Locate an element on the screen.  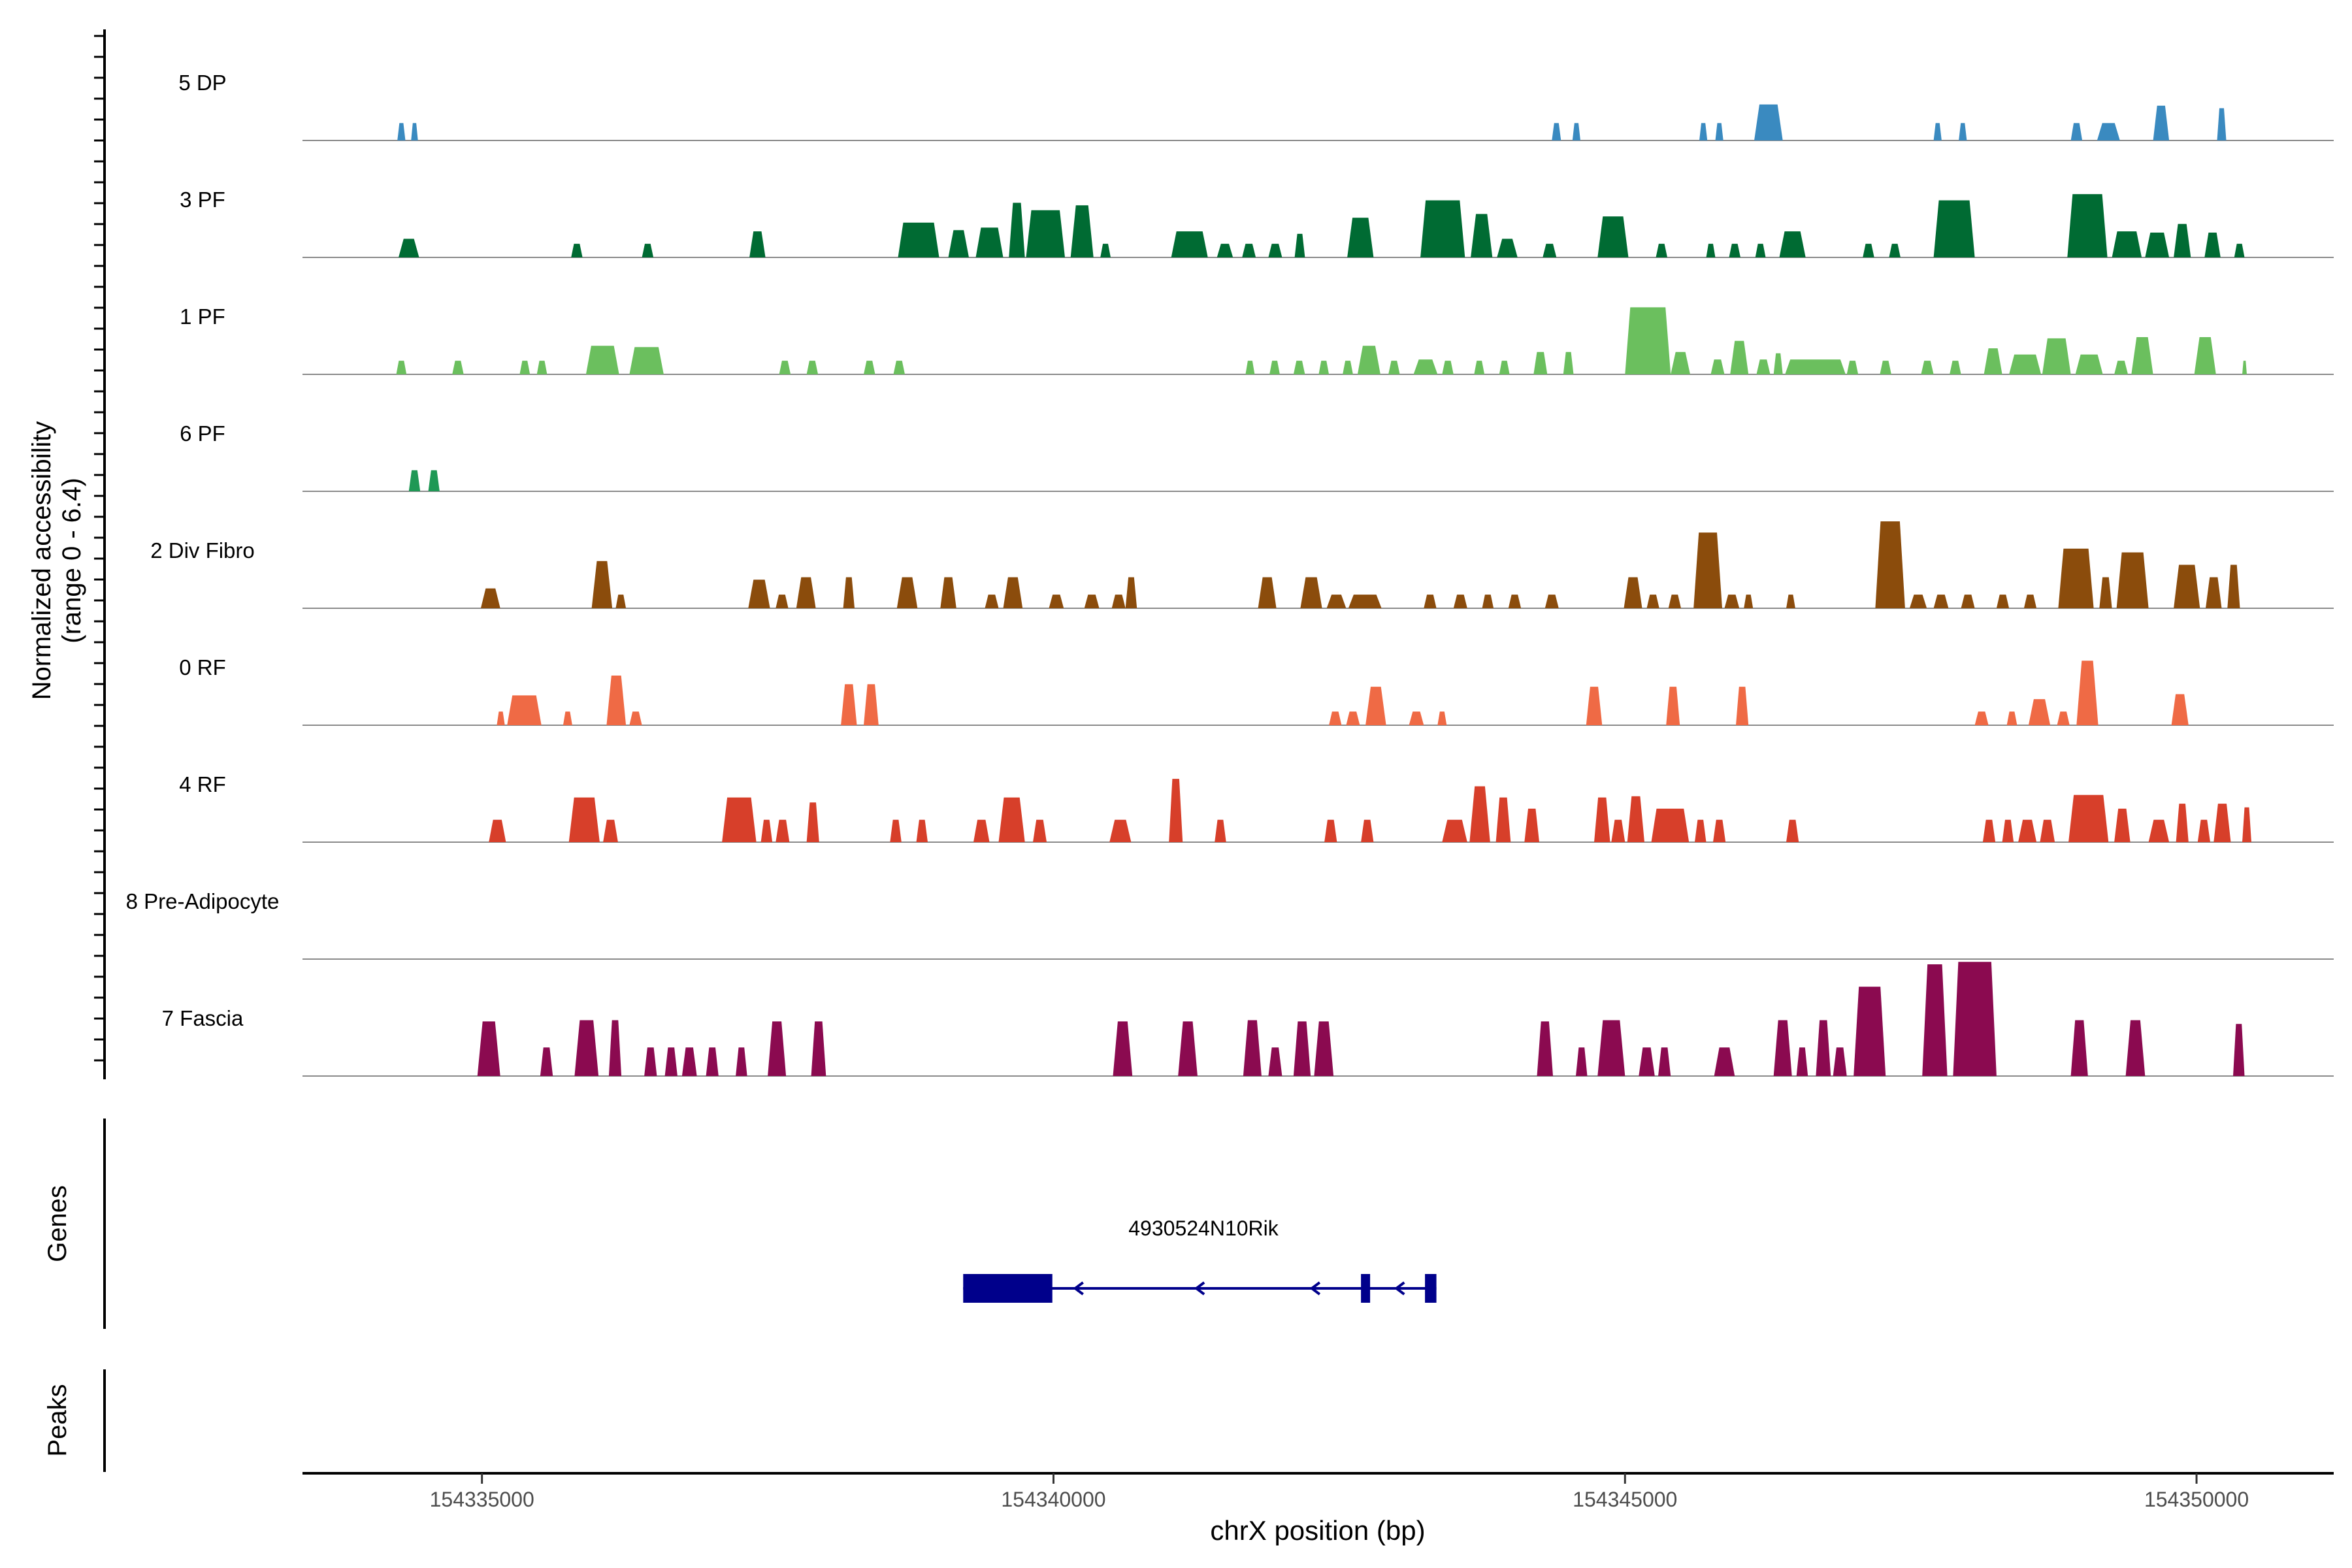
x-tick-label: 154340000 is located at coordinates (1053, 1499).